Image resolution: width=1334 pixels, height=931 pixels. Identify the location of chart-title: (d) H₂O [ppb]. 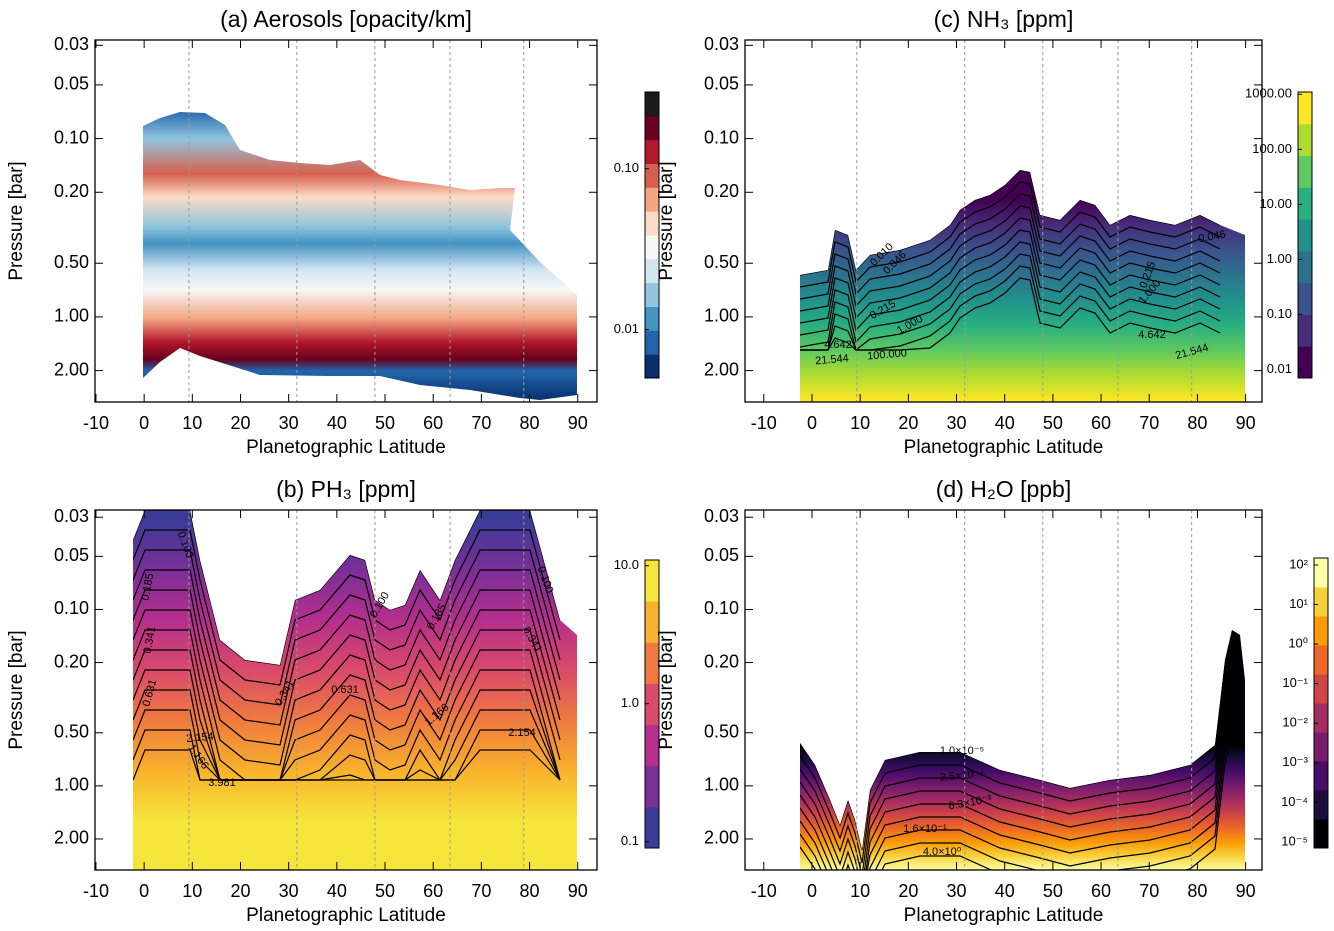
(1003, 489).